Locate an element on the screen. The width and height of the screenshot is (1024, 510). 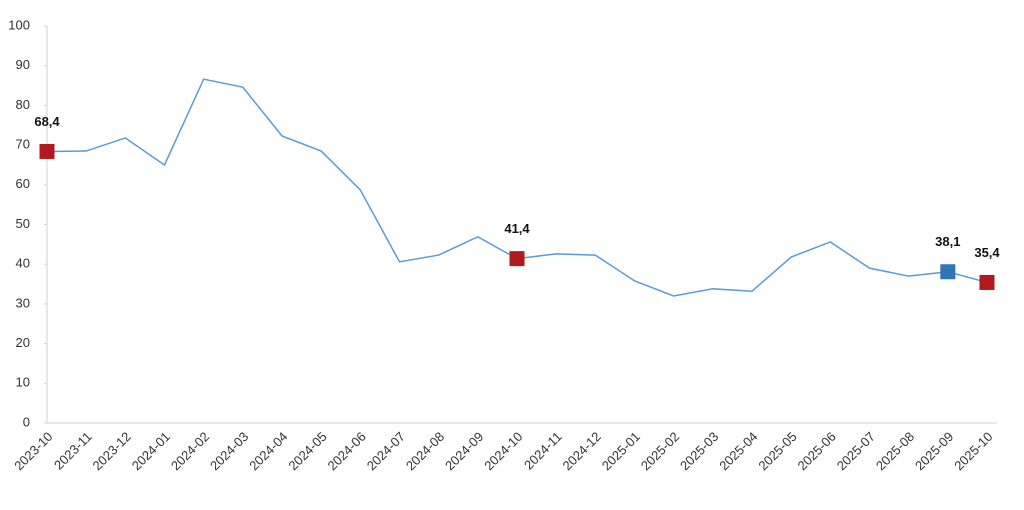
x-tick-label: 2025-05 is located at coordinates (777, 451).